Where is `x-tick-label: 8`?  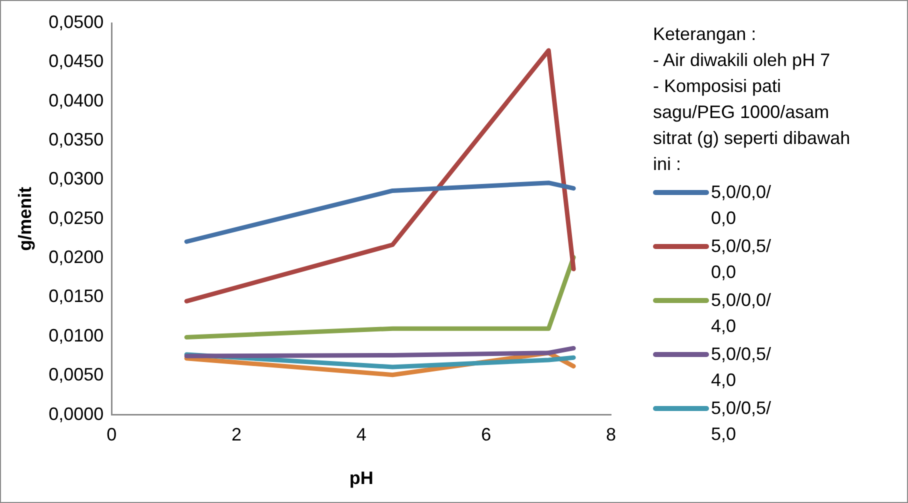 x-tick-label: 8 is located at coordinates (611, 434).